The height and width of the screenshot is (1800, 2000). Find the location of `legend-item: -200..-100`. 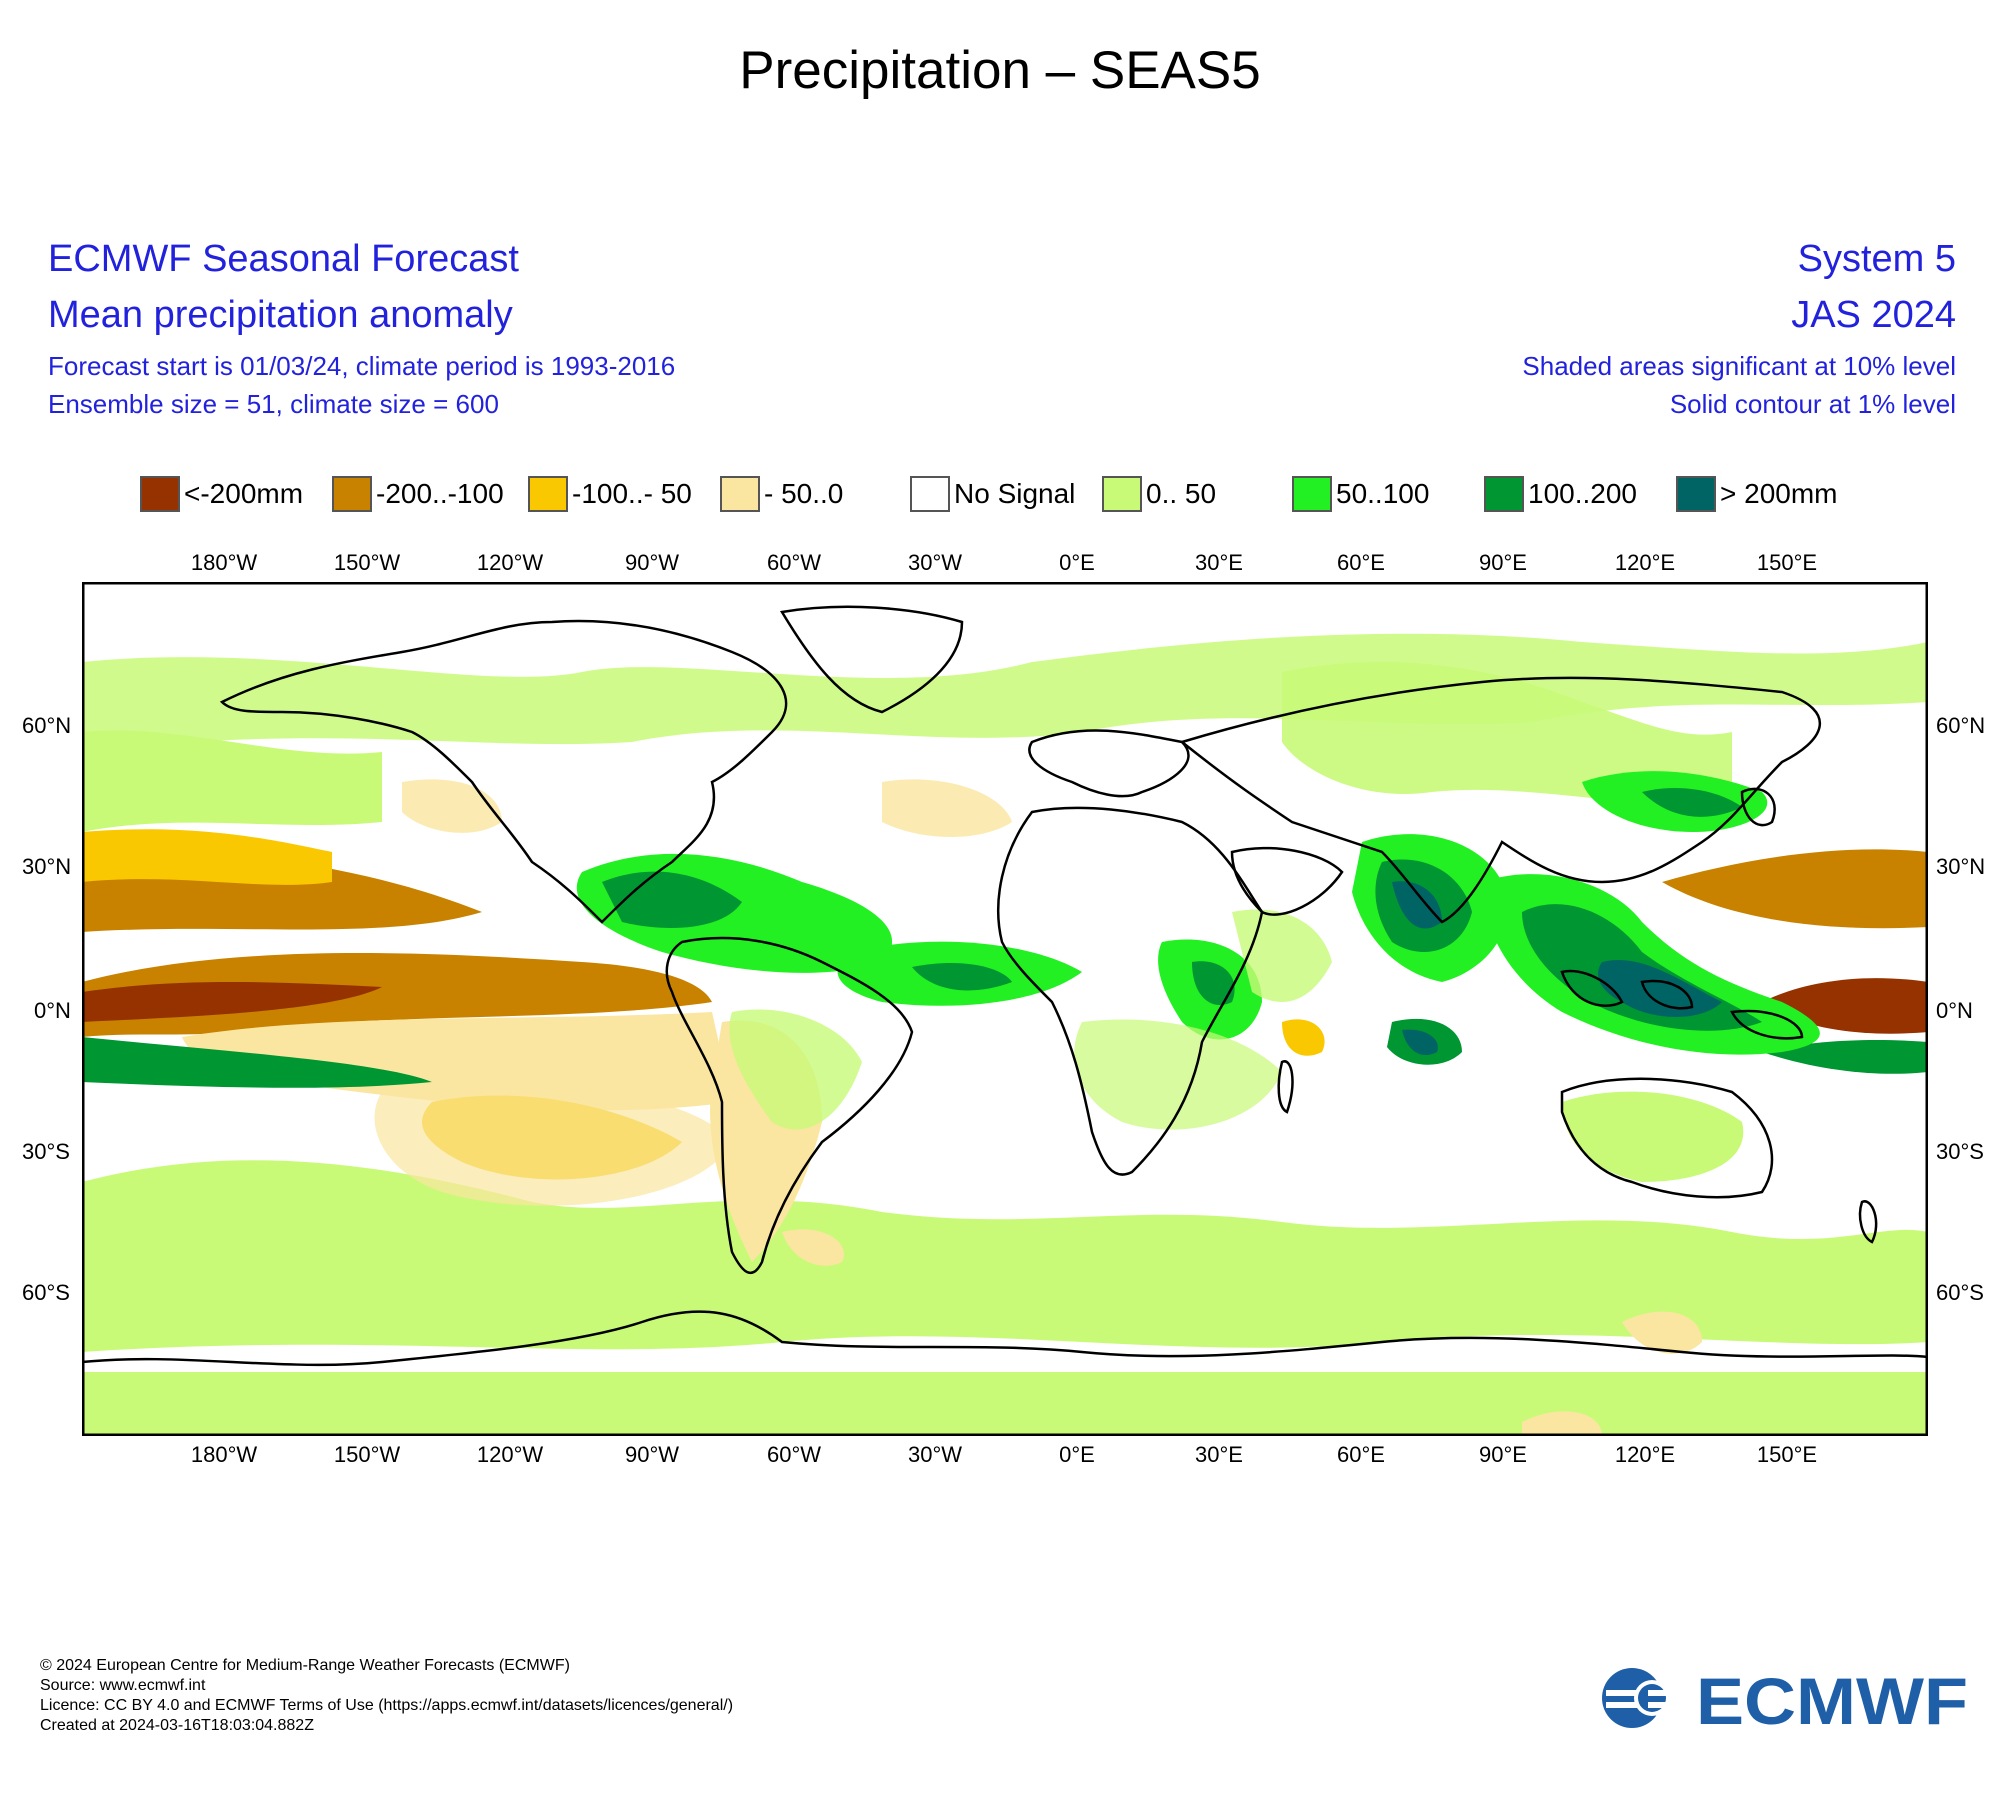

legend-item: -200..-100 is located at coordinates (418, 494).